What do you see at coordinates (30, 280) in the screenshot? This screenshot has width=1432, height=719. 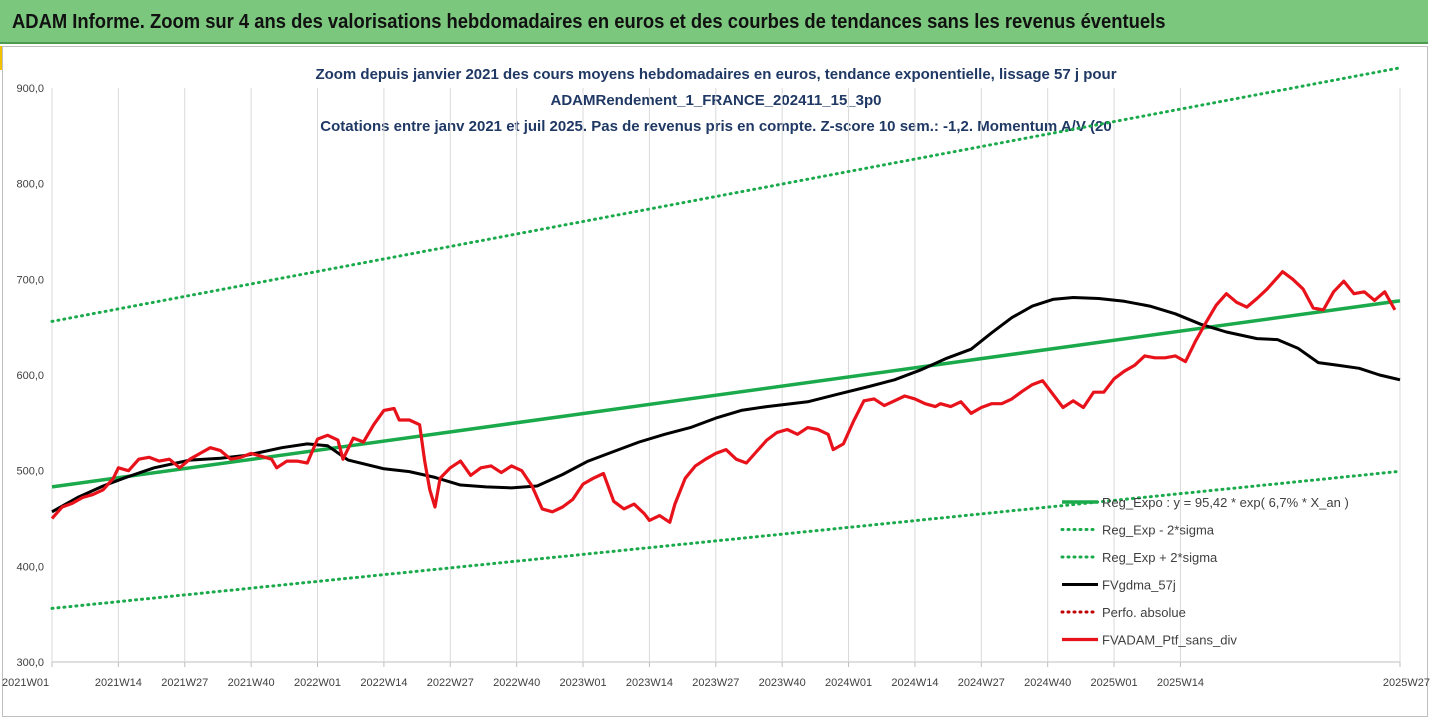 I see `y-tick-label: 700,0` at bounding box center [30, 280].